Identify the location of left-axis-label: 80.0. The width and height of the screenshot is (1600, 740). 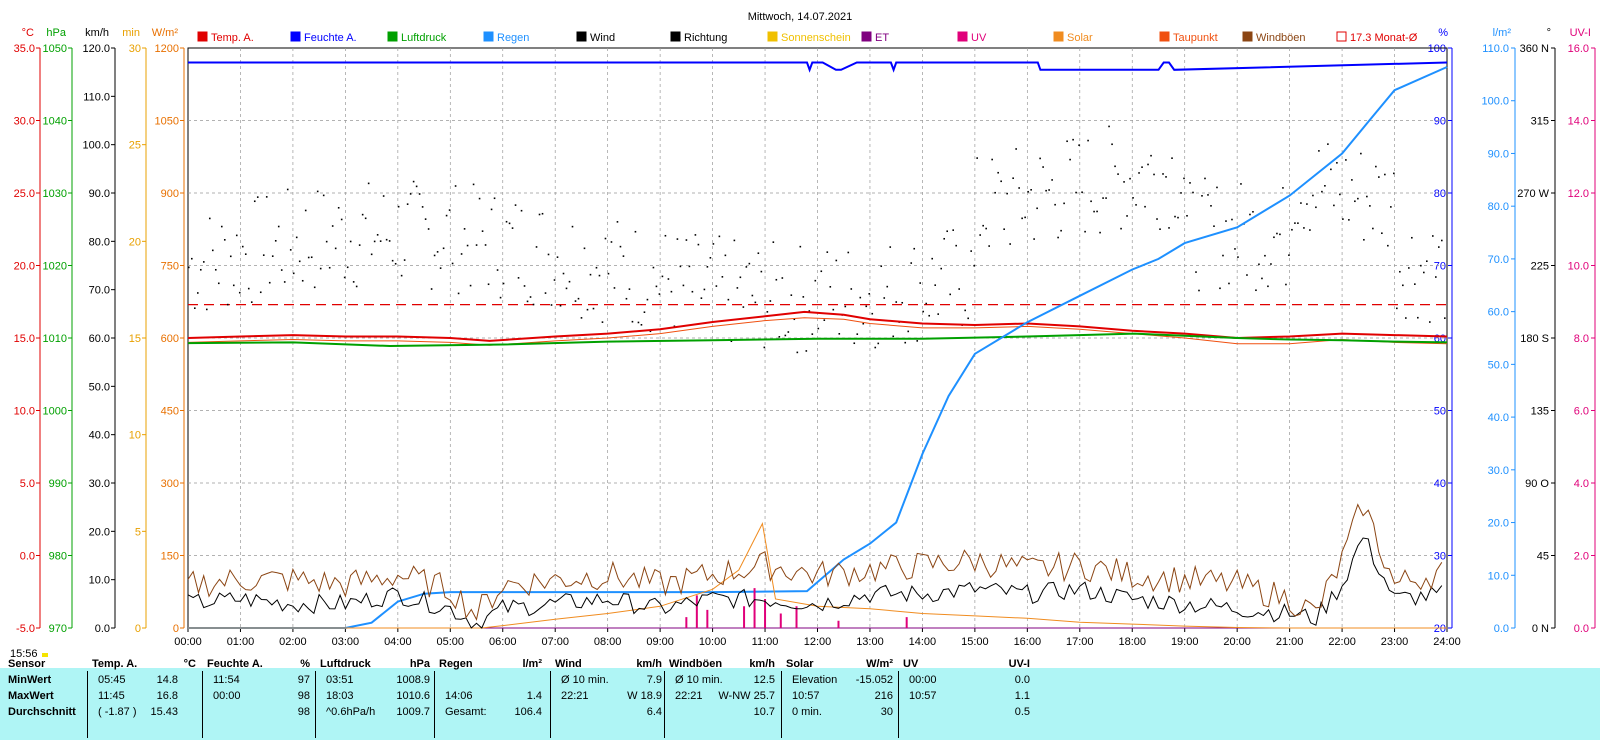
(99, 242).